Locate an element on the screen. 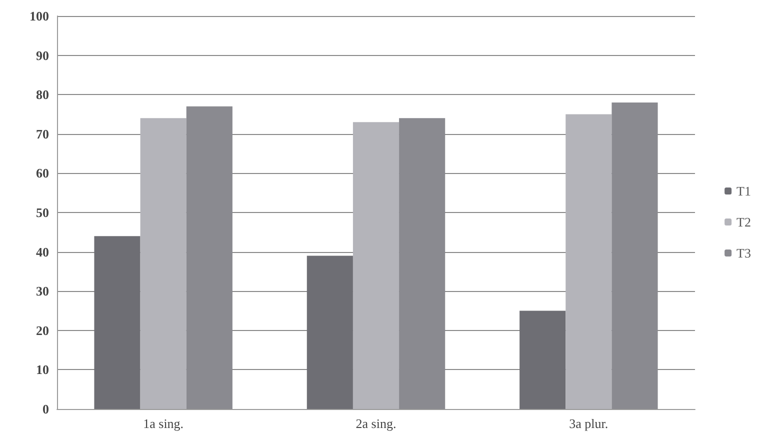 This screenshot has width=766, height=444. y-tick-label: 20 is located at coordinates (42, 330).